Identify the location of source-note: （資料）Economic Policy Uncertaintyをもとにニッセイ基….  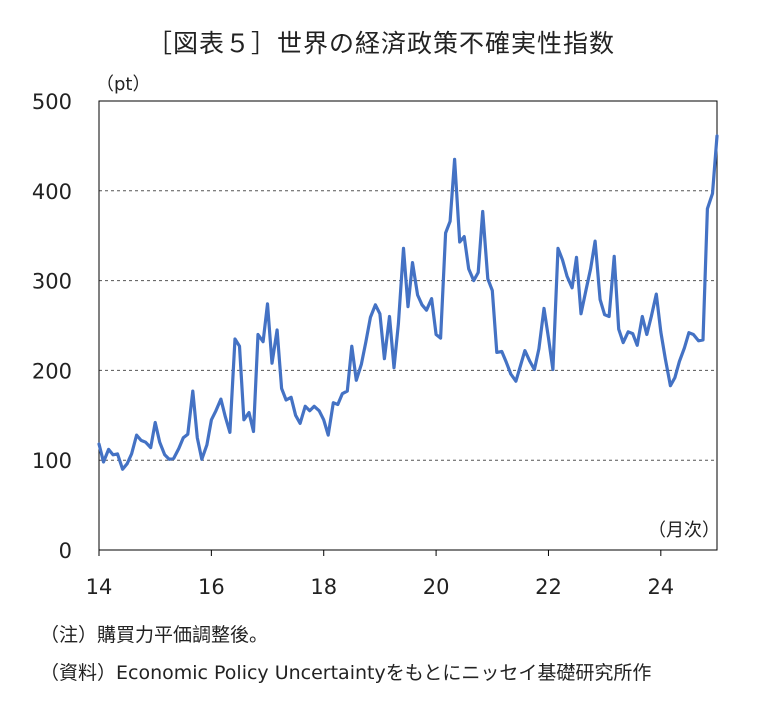
(346, 673).